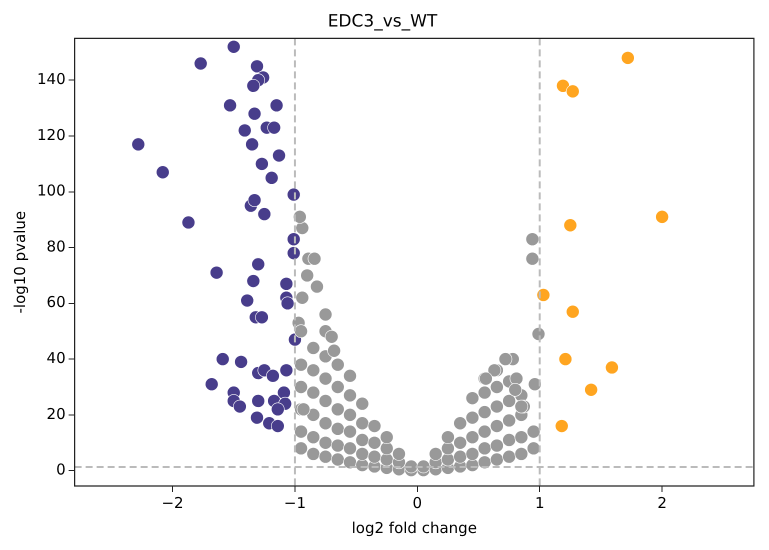 The width and height of the screenshot is (769, 550). I want to click on x-tick-label: 2, so click(662, 503).